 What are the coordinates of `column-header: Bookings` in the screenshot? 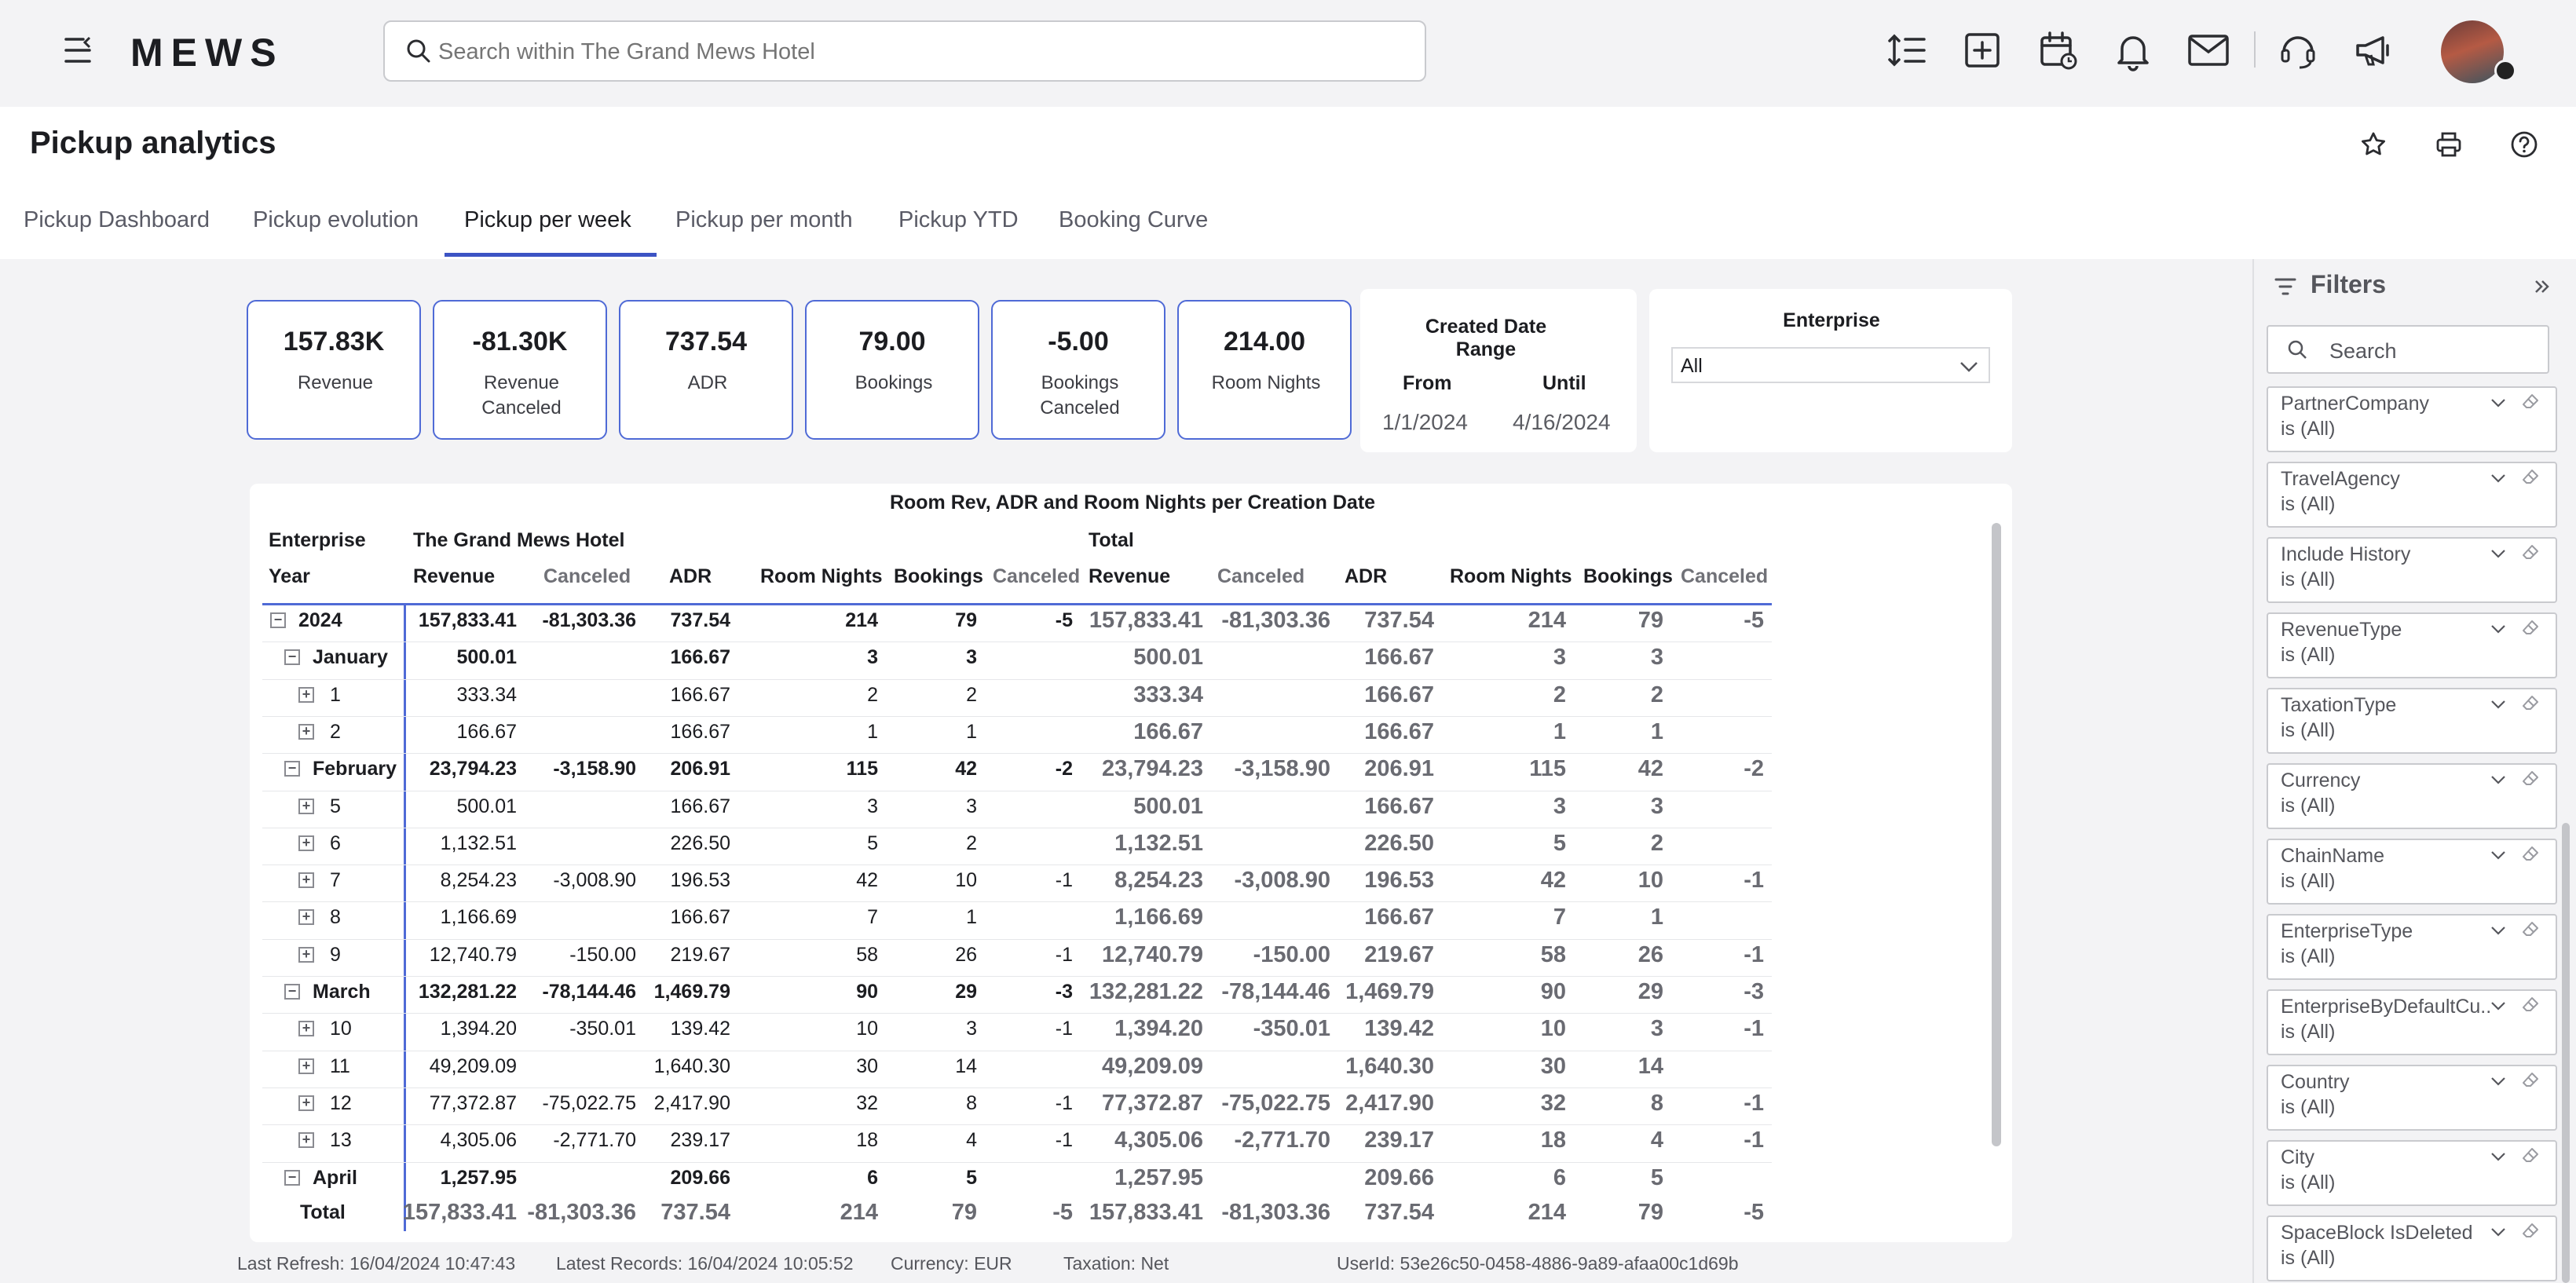 It's located at (1628, 576).